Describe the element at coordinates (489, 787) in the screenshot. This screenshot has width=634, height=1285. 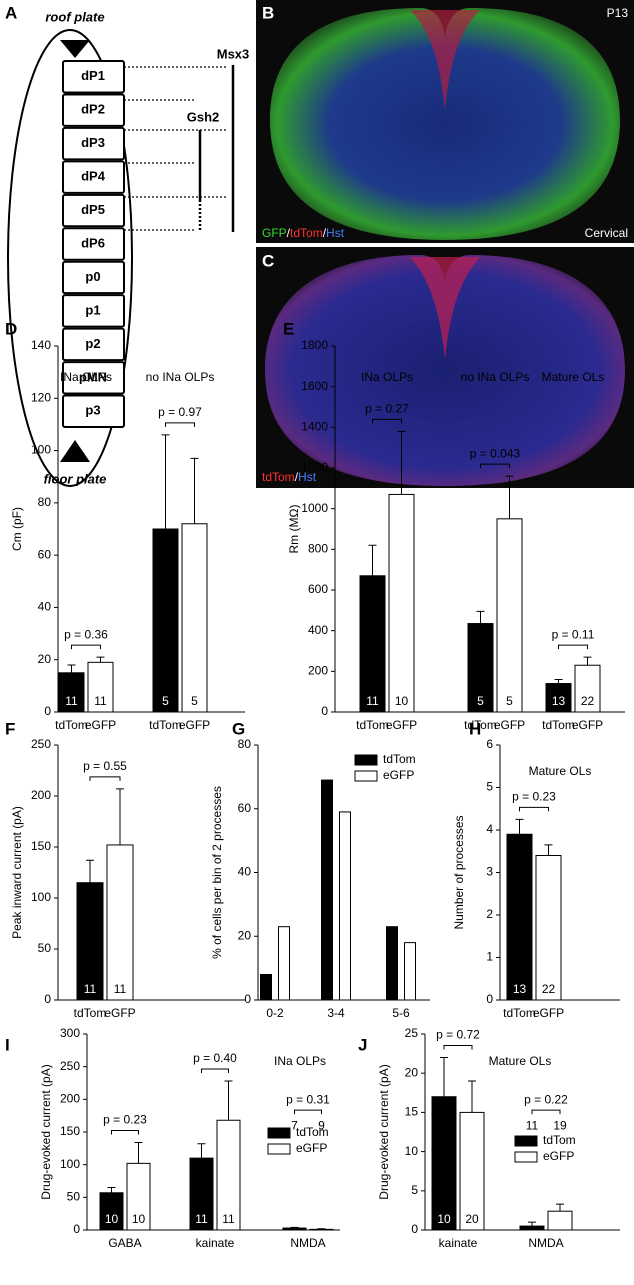
I see `y-tick-label: 5` at that location.